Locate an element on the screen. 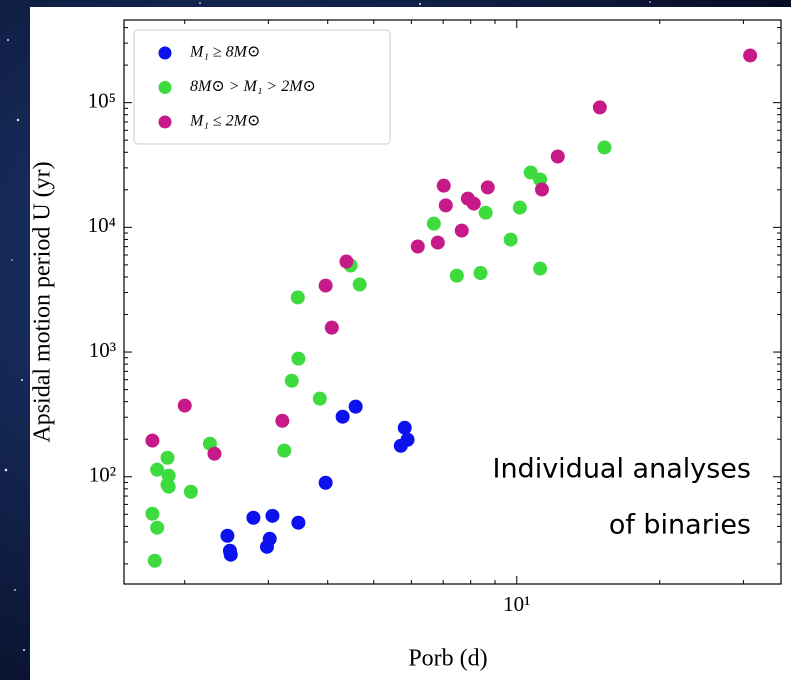 The height and width of the screenshot is (680, 791). y-tick-label: 10² is located at coordinates (102, 475).